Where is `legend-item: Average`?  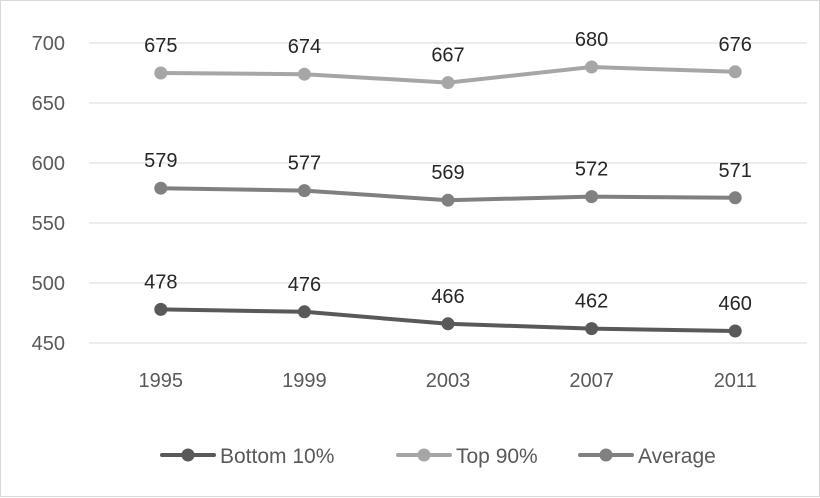
legend-item: Average is located at coordinates (647, 456).